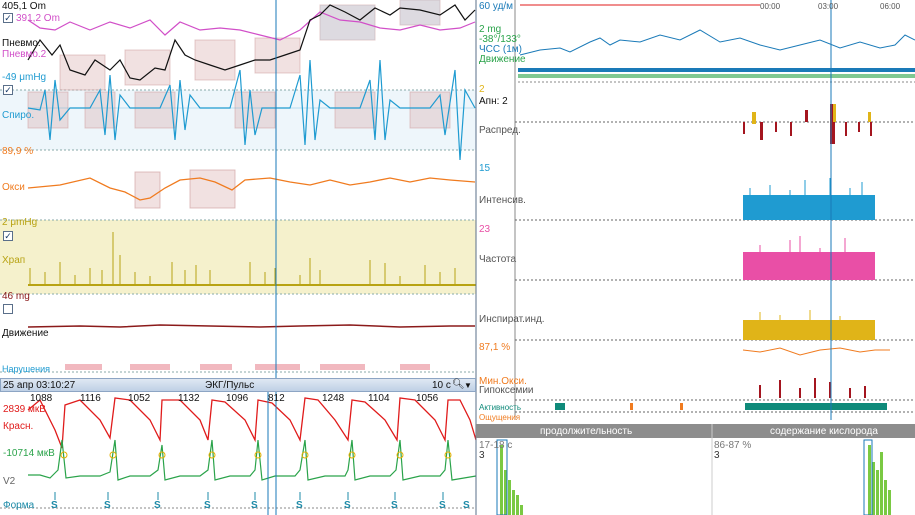  I want to click on distribution-label: Распред., so click(500, 130).